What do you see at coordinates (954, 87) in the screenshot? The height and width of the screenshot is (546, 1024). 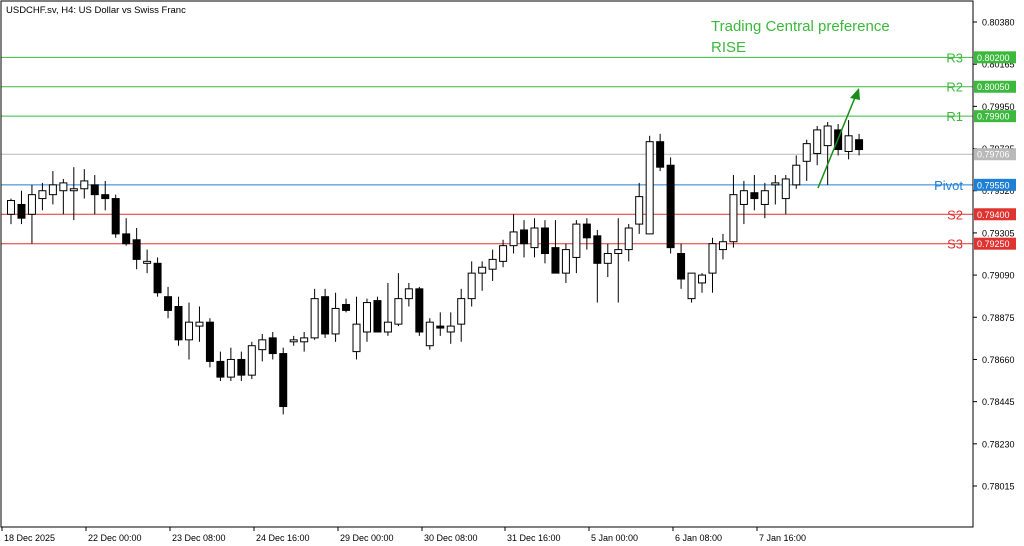 I see `level-name-r2: R2` at bounding box center [954, 87].